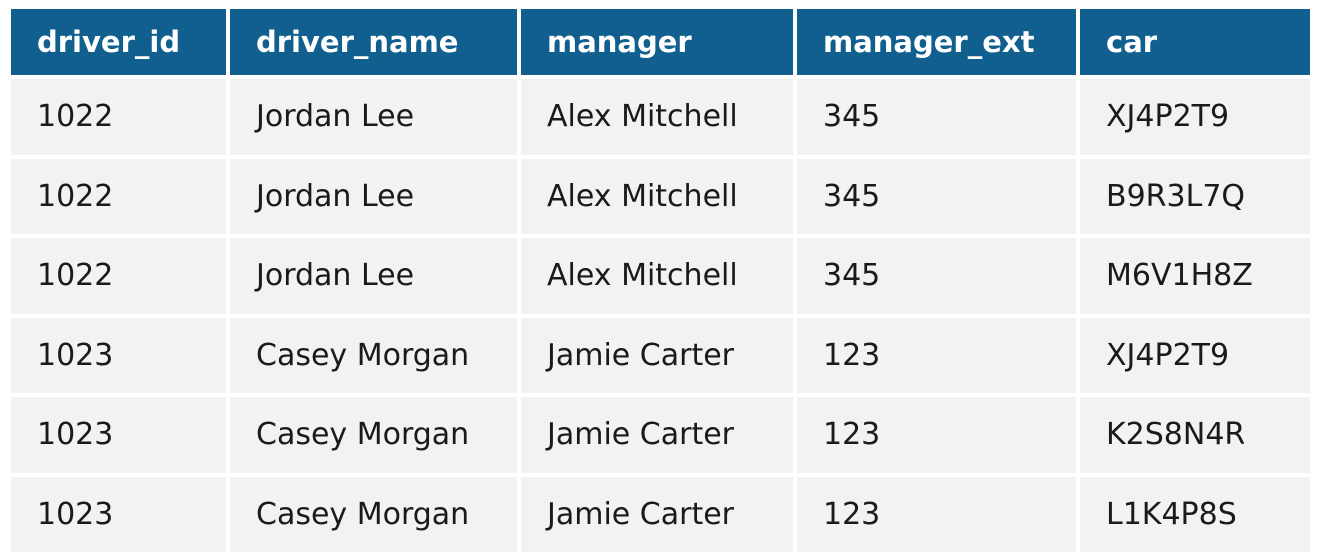  I want to click on cell-car: L1K4P8S, so click(1195, 514).